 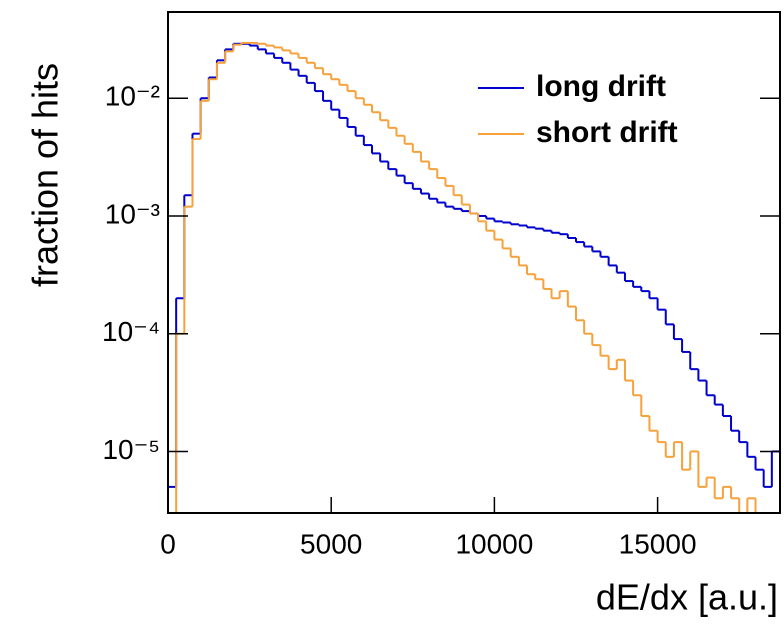 What do you see at coordinates (132, 96) in the screenshot?
I see `y-tick-label: 10⁻²` at bounding box center [132, 96].